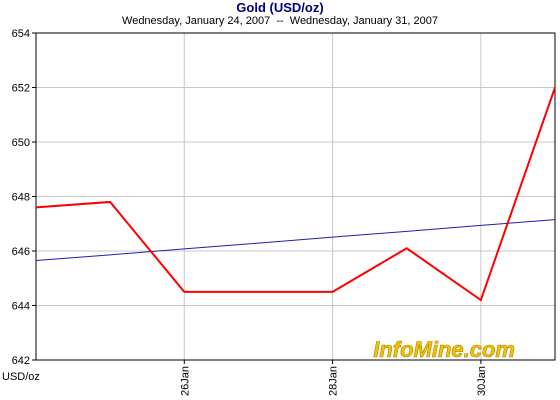 The width and height of the screenshot is (560, 400). What do you see at coordinates (444, 349) in the screenshot?
I see `watermark: InfoMine.com` at bounding box center [444, 349].